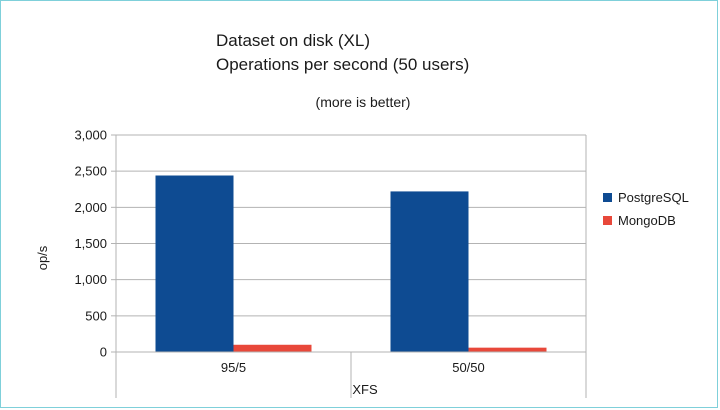 Image resolution: width=720 pixels, height=410 pixels. What do you see at coordinates (90, 279) in the screenshot?
I see `y-tick-label: 1,000` at bounding box center [90, 279].